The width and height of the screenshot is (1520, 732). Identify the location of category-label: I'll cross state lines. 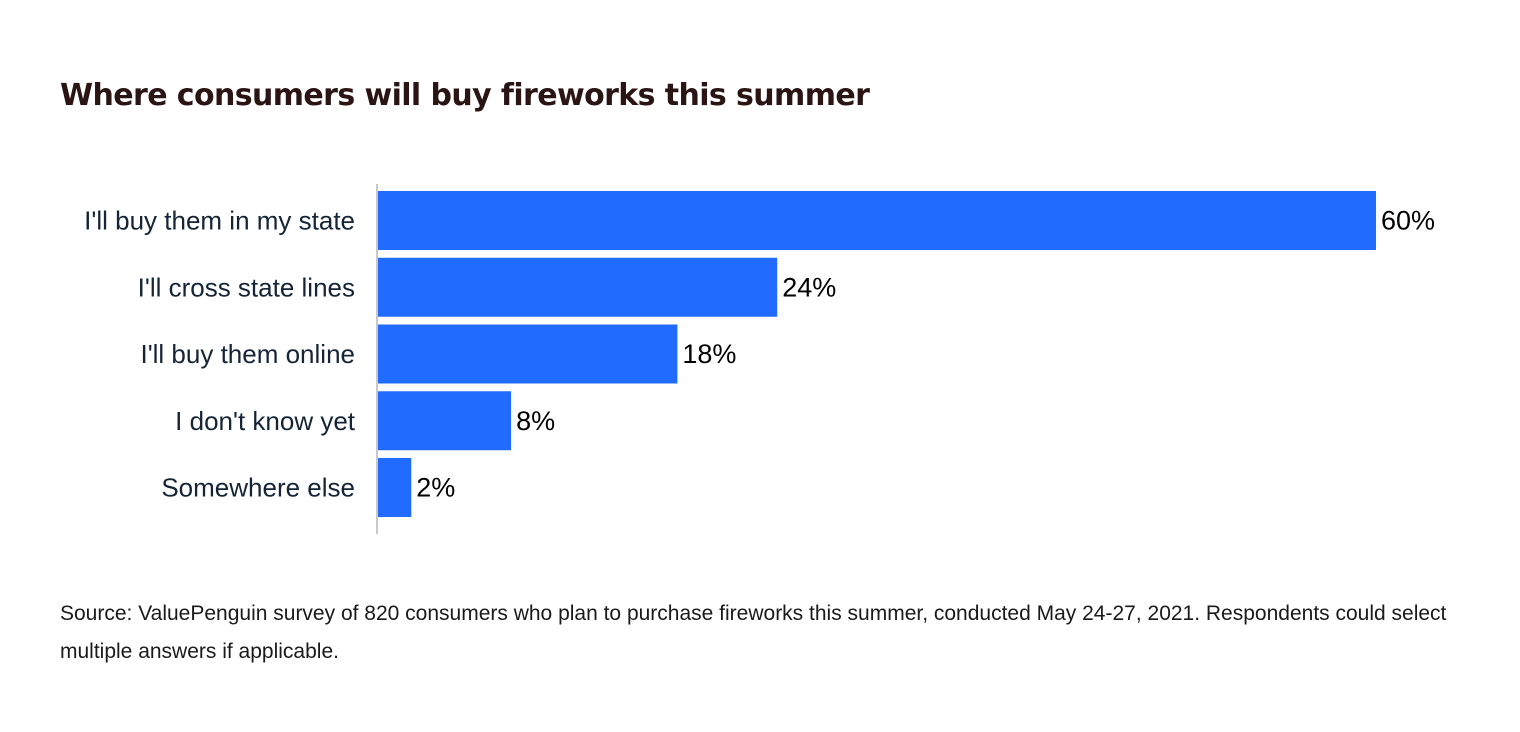
(246, 287).